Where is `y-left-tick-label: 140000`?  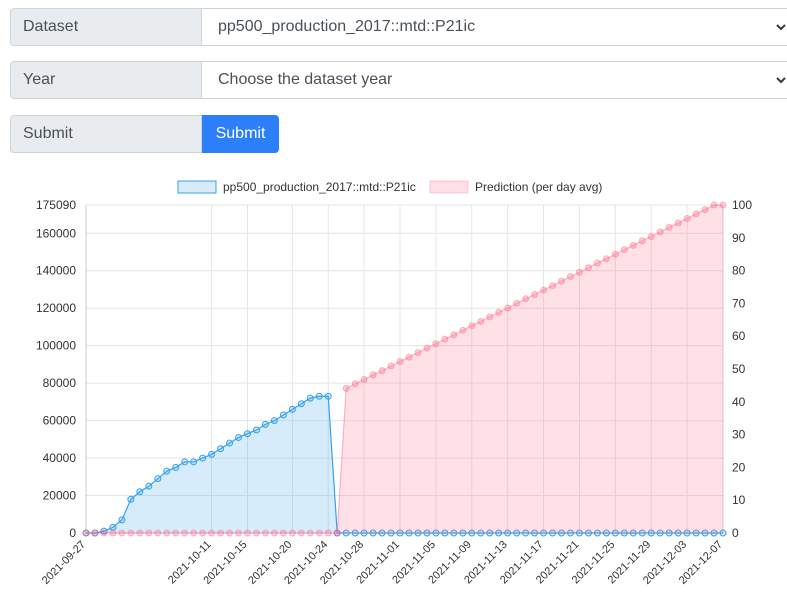 y-left-tick-label: 140000 is located at coordinates (56, 271).